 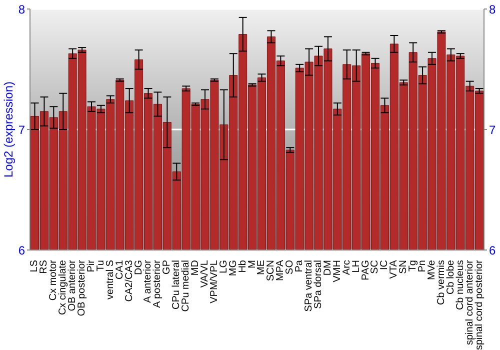 What do you see at coordinates (337, 271) in the screenshot?
I see `x-tick-label: VMH` at bounding box center [337, 271].